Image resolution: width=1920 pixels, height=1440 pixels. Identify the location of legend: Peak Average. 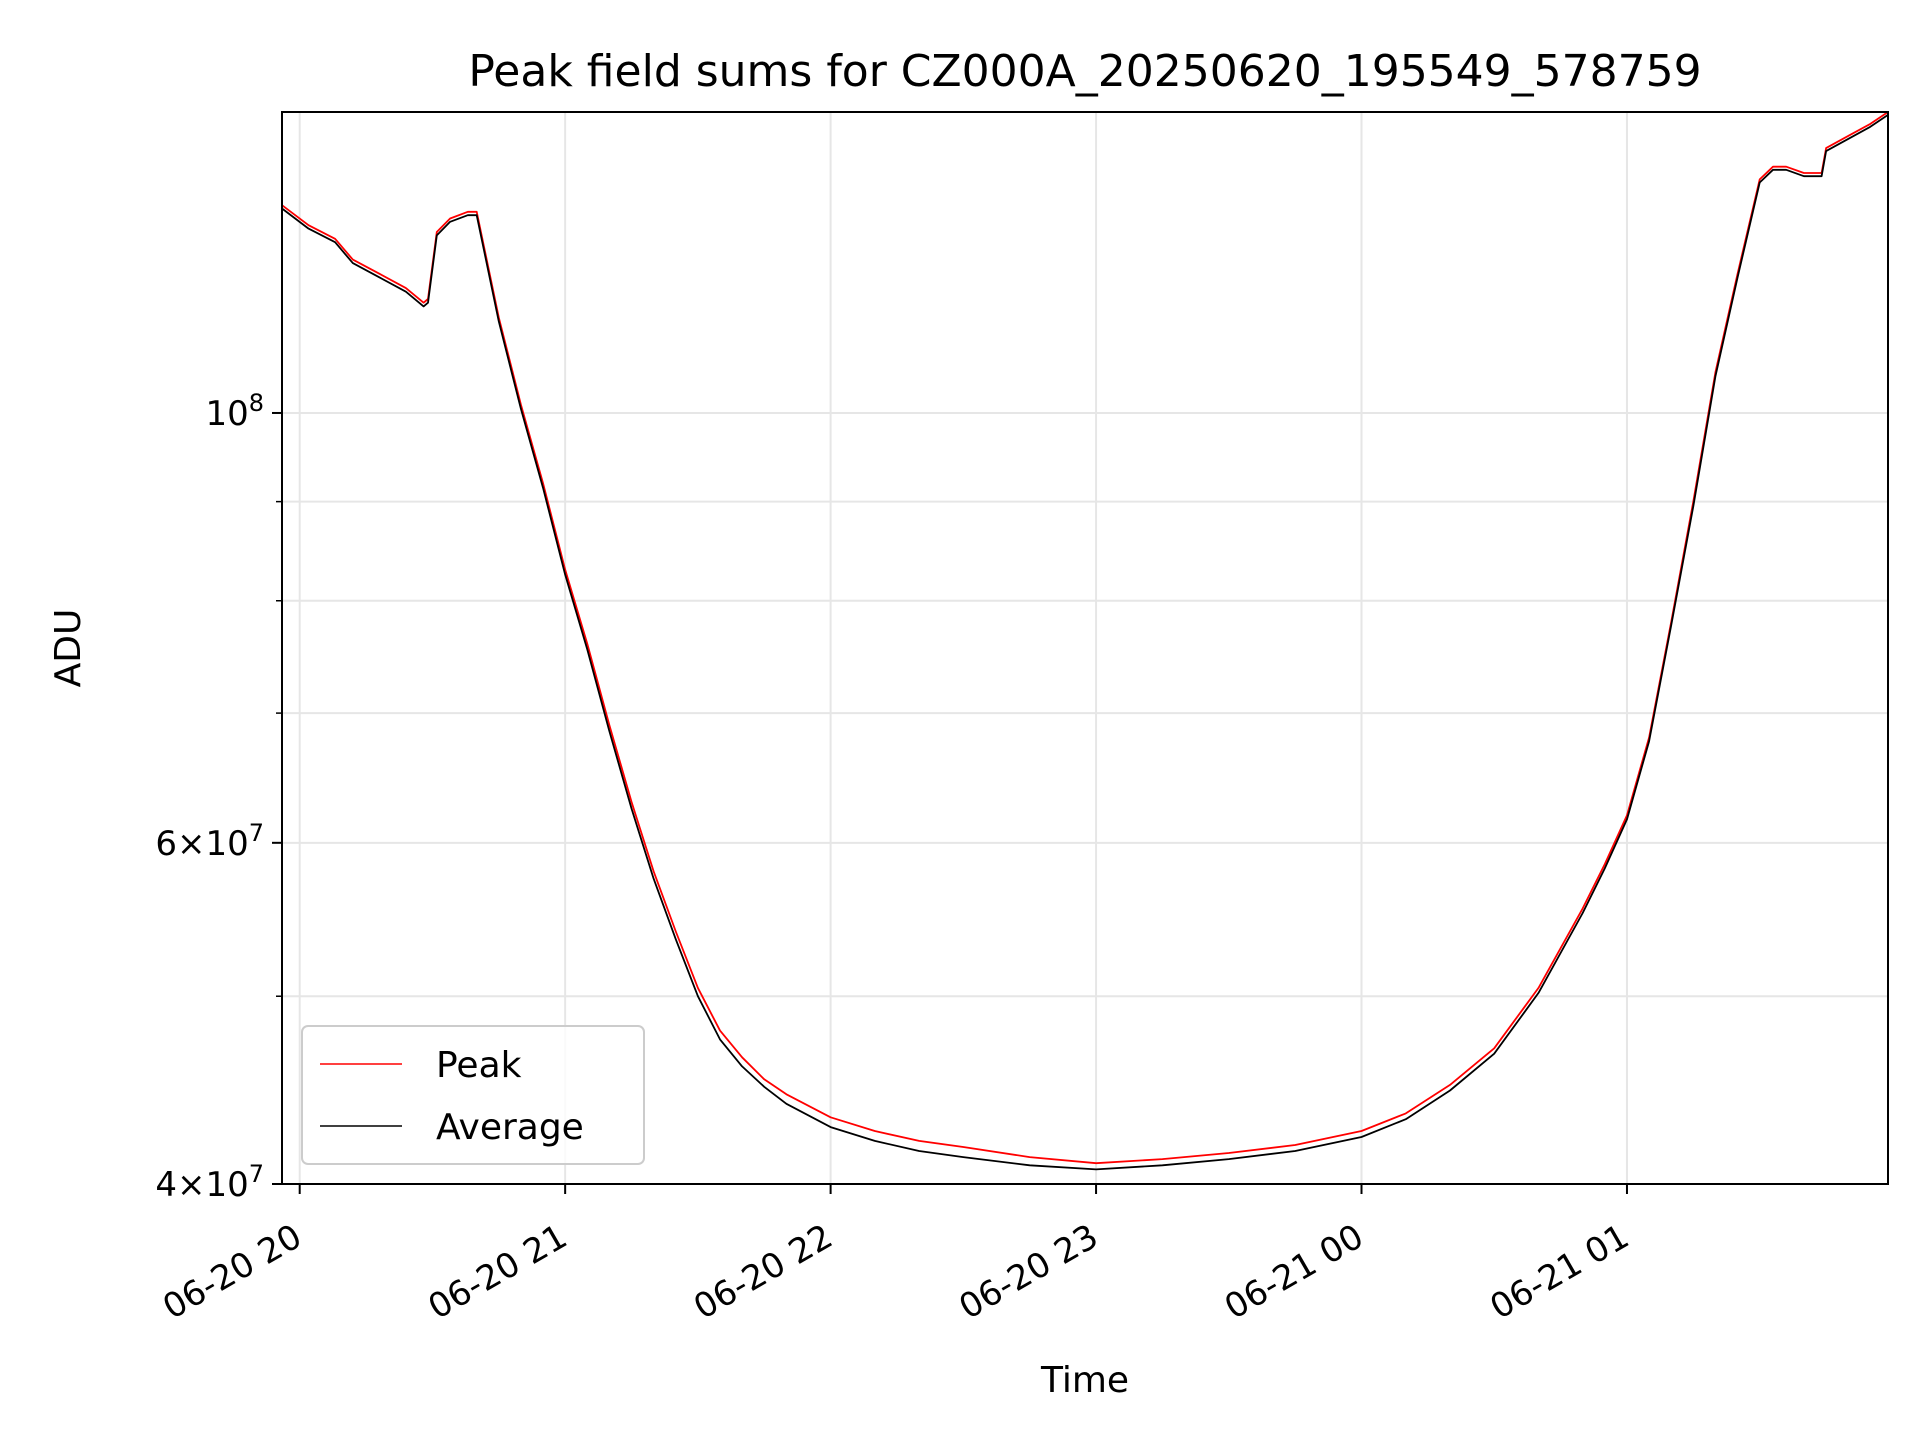
(473, 1095).